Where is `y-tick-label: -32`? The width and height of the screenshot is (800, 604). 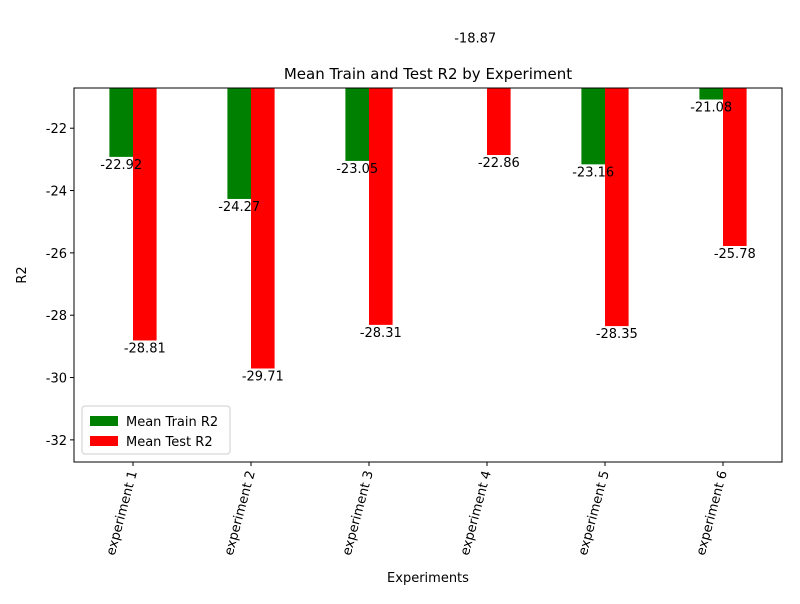
y-tick-label: -32 is located at coordinates (56, 441).